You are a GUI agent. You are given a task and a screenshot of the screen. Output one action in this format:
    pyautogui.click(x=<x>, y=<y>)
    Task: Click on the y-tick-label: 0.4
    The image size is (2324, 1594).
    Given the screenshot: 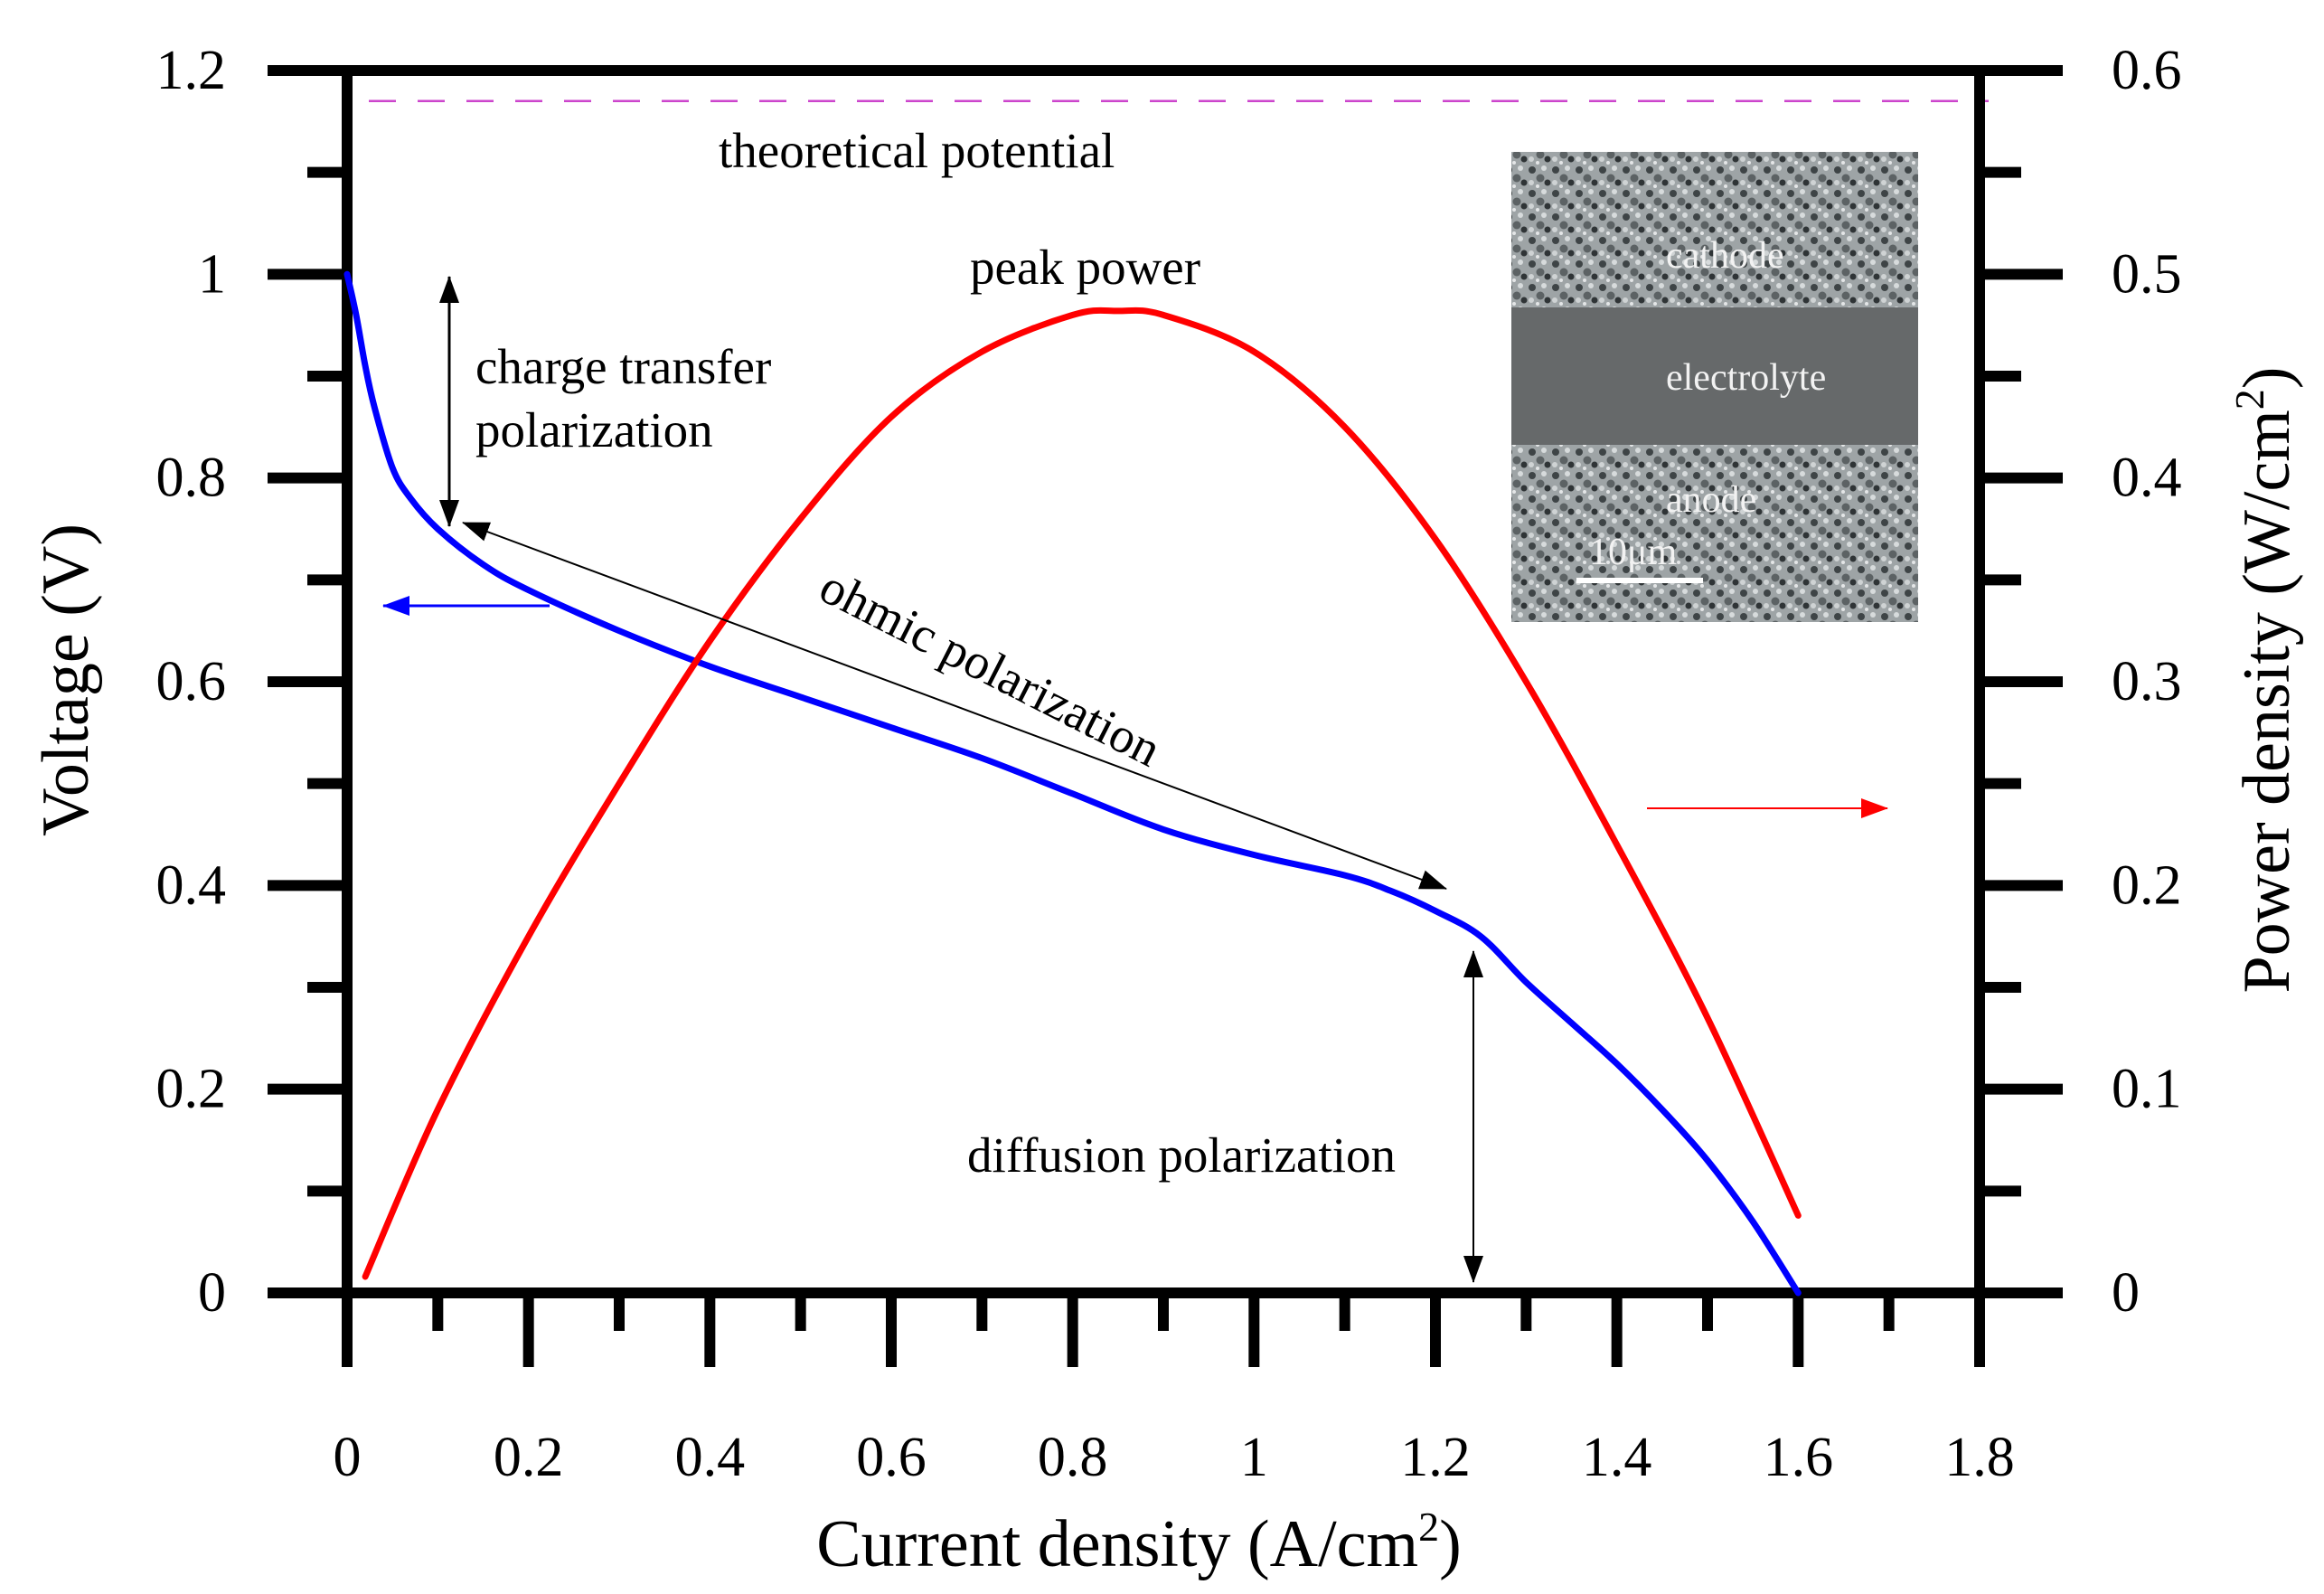 What is the action you would take?
    pyautogui.click(x=191, y=885)
    